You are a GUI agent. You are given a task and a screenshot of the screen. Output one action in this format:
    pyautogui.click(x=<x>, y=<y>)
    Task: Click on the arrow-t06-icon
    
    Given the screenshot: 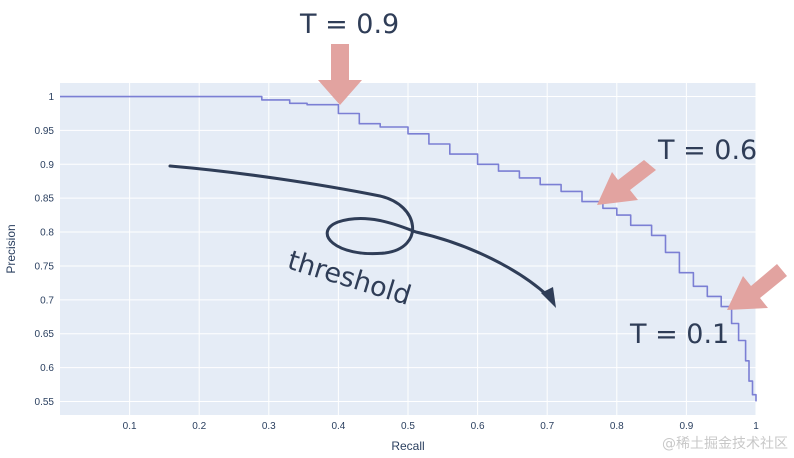 What is the action you would take?
    pyautogui.click(x=626, y=182)
    